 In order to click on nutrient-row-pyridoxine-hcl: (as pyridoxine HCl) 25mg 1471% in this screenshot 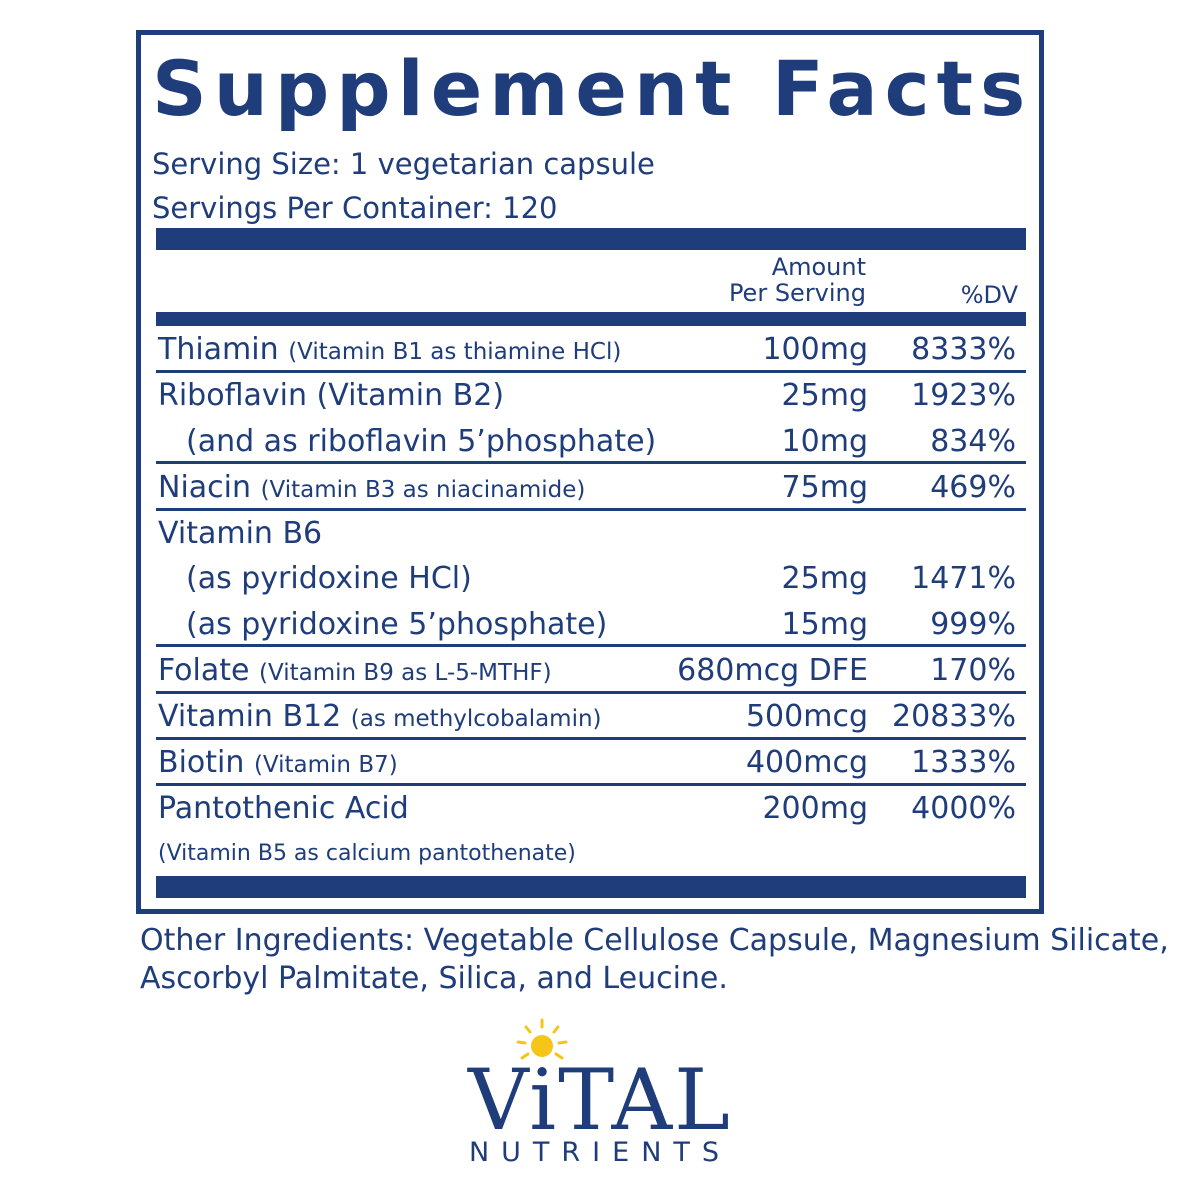, I will do `click(591, 579)`.